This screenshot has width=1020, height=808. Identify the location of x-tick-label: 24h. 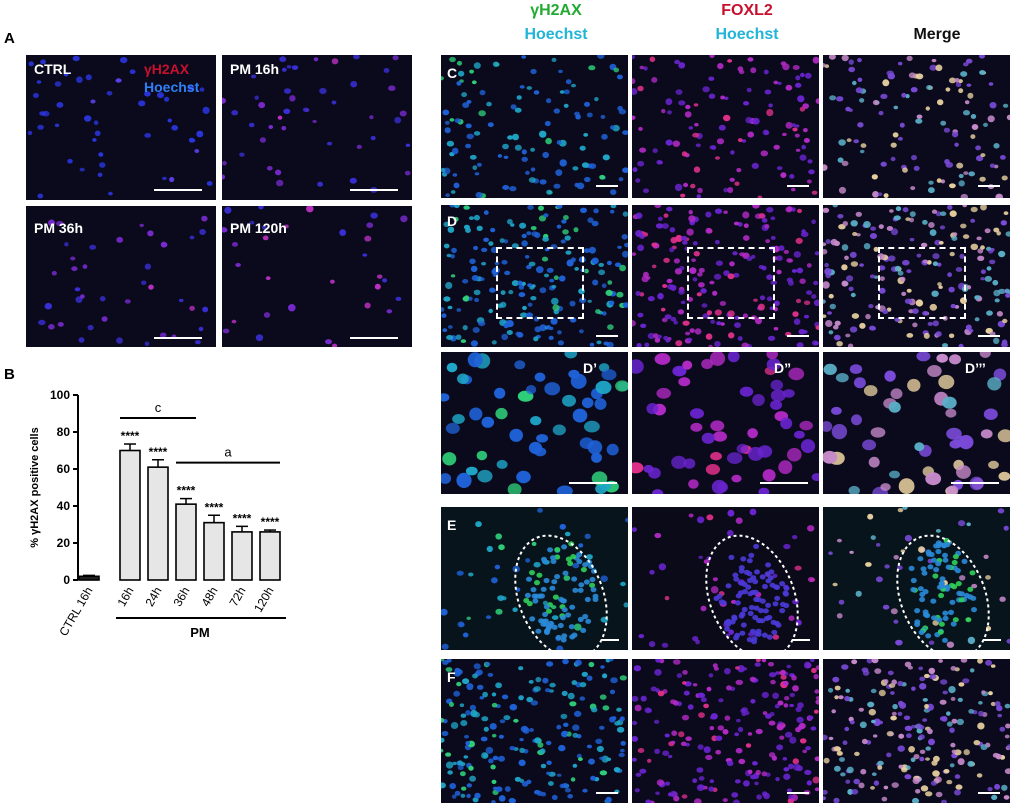
(153, 597).